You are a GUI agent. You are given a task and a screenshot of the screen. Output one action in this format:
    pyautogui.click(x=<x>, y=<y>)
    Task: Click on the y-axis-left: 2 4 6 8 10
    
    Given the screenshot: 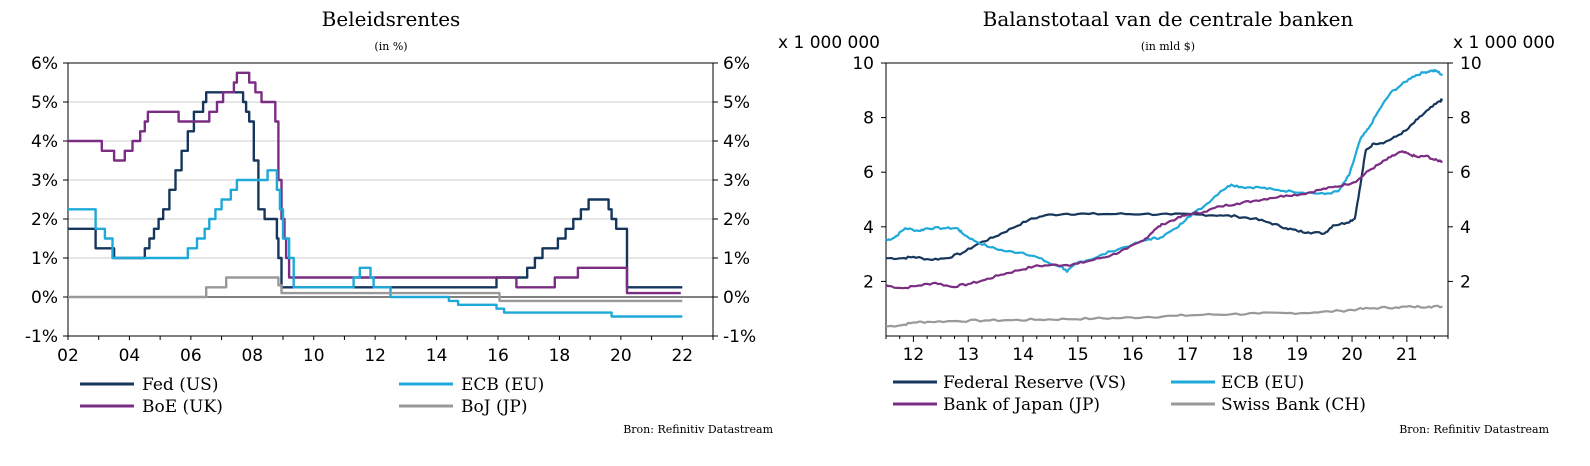 What is the action you would take?
    pyautogui.click(x=869, y=173)
    